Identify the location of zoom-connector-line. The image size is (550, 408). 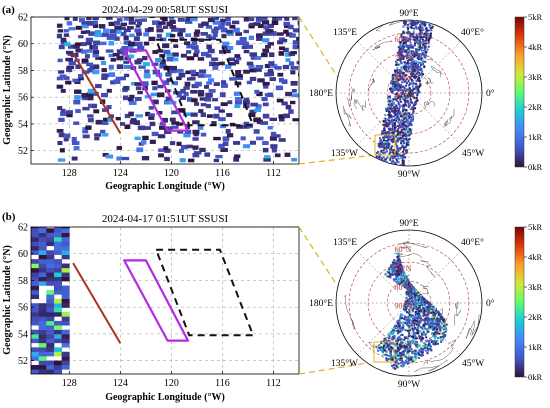
(336, 368).